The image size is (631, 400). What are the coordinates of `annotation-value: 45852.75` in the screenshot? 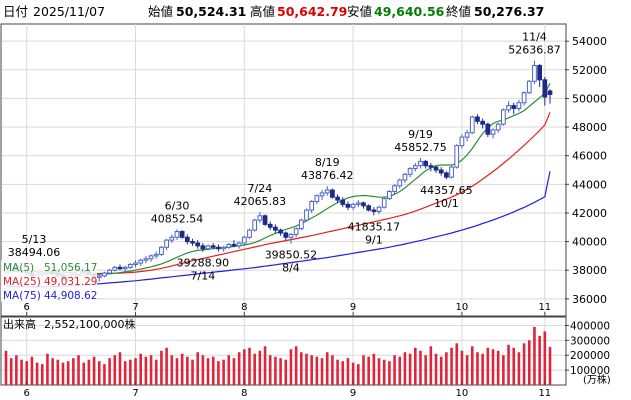 It's located at (420, 147).